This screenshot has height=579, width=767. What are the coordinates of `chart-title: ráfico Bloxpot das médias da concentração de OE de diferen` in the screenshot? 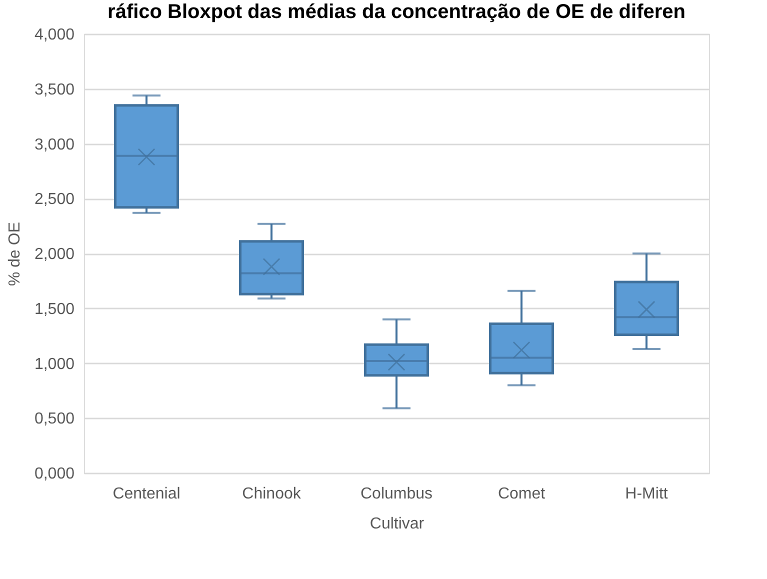 It's located at (397, 12).